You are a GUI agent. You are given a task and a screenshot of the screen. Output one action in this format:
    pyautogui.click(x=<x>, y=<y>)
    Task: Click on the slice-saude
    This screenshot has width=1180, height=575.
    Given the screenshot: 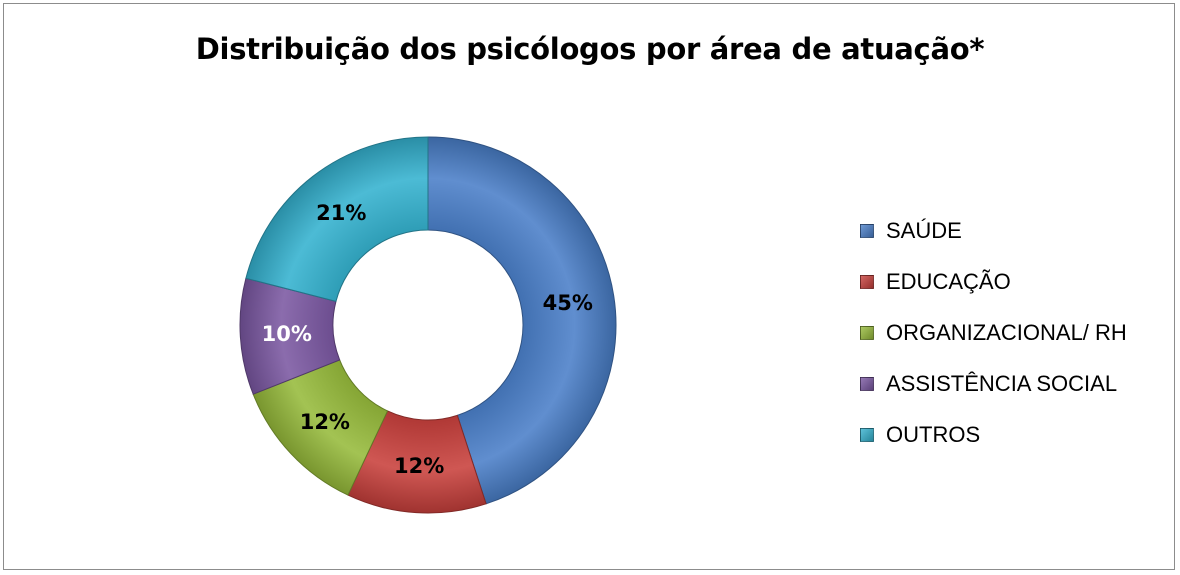 What is the action you would take?
    pyautogui.click(x=522, y=320)
    